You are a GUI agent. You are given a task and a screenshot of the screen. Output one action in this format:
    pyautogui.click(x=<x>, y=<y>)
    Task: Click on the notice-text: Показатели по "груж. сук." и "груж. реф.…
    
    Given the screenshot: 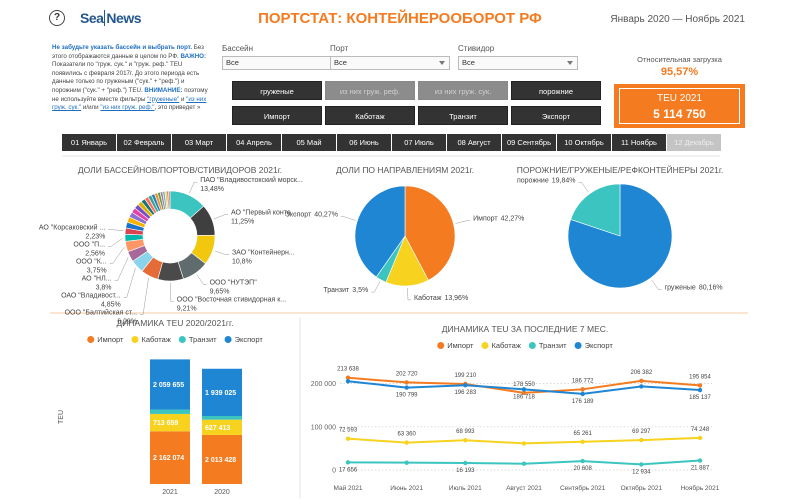 What is the action you would take?
    pyautogui.click(x=126, y=77)
    